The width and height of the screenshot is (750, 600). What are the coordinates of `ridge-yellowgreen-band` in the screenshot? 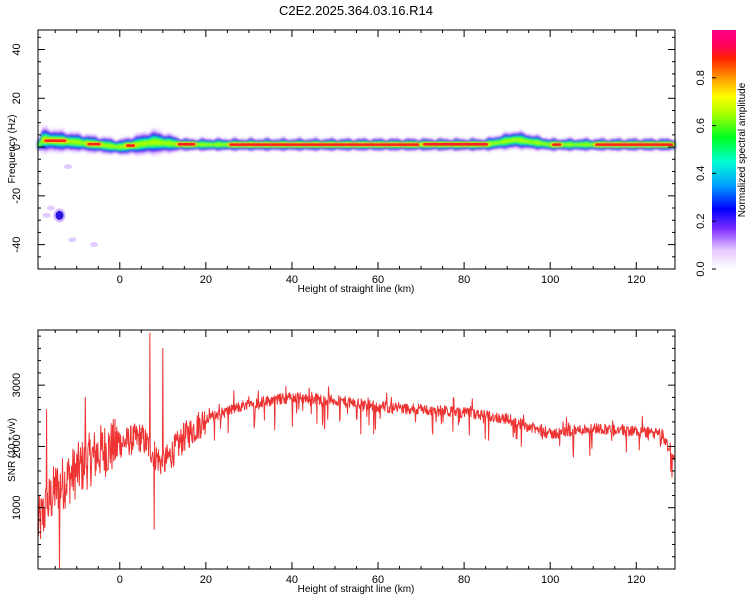 It's located at (356, 143).